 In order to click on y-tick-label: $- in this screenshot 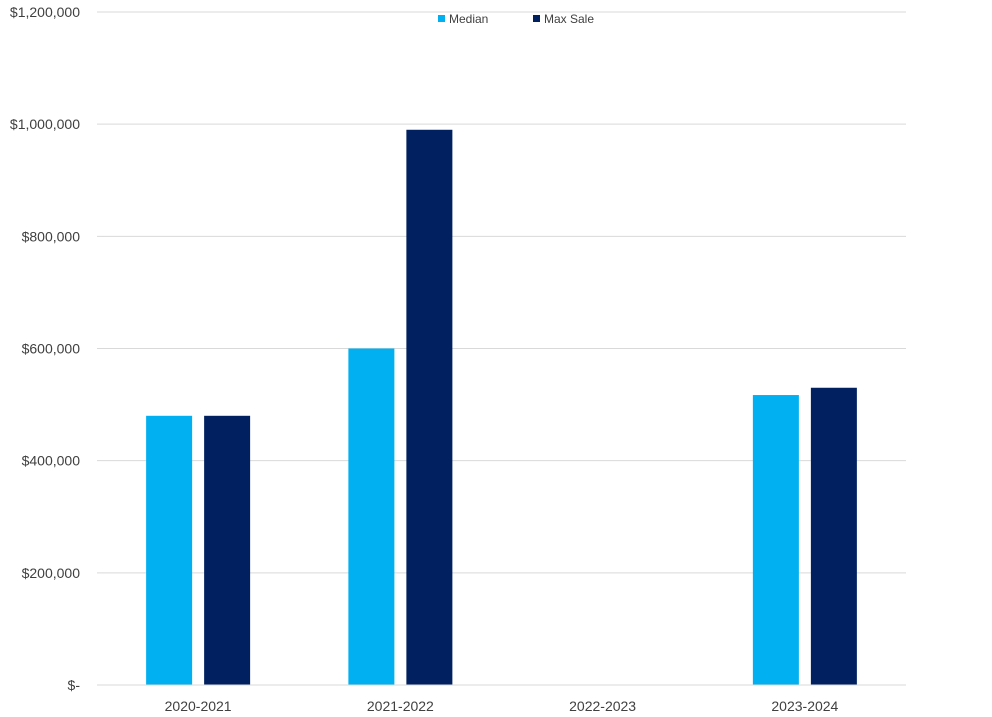, I will do `click(74, 685)`.